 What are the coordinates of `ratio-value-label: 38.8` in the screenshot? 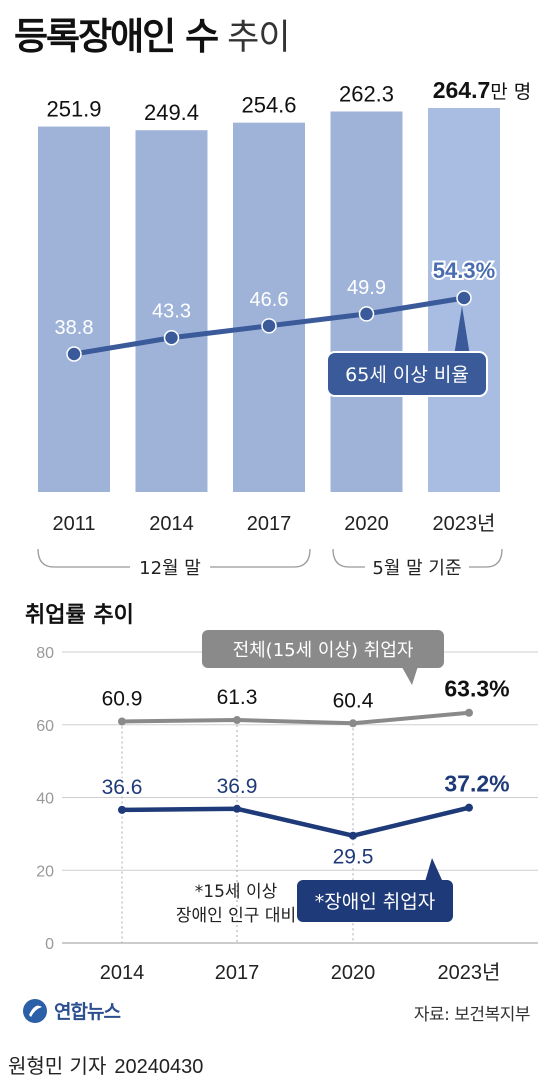 It's located at (74, 328).